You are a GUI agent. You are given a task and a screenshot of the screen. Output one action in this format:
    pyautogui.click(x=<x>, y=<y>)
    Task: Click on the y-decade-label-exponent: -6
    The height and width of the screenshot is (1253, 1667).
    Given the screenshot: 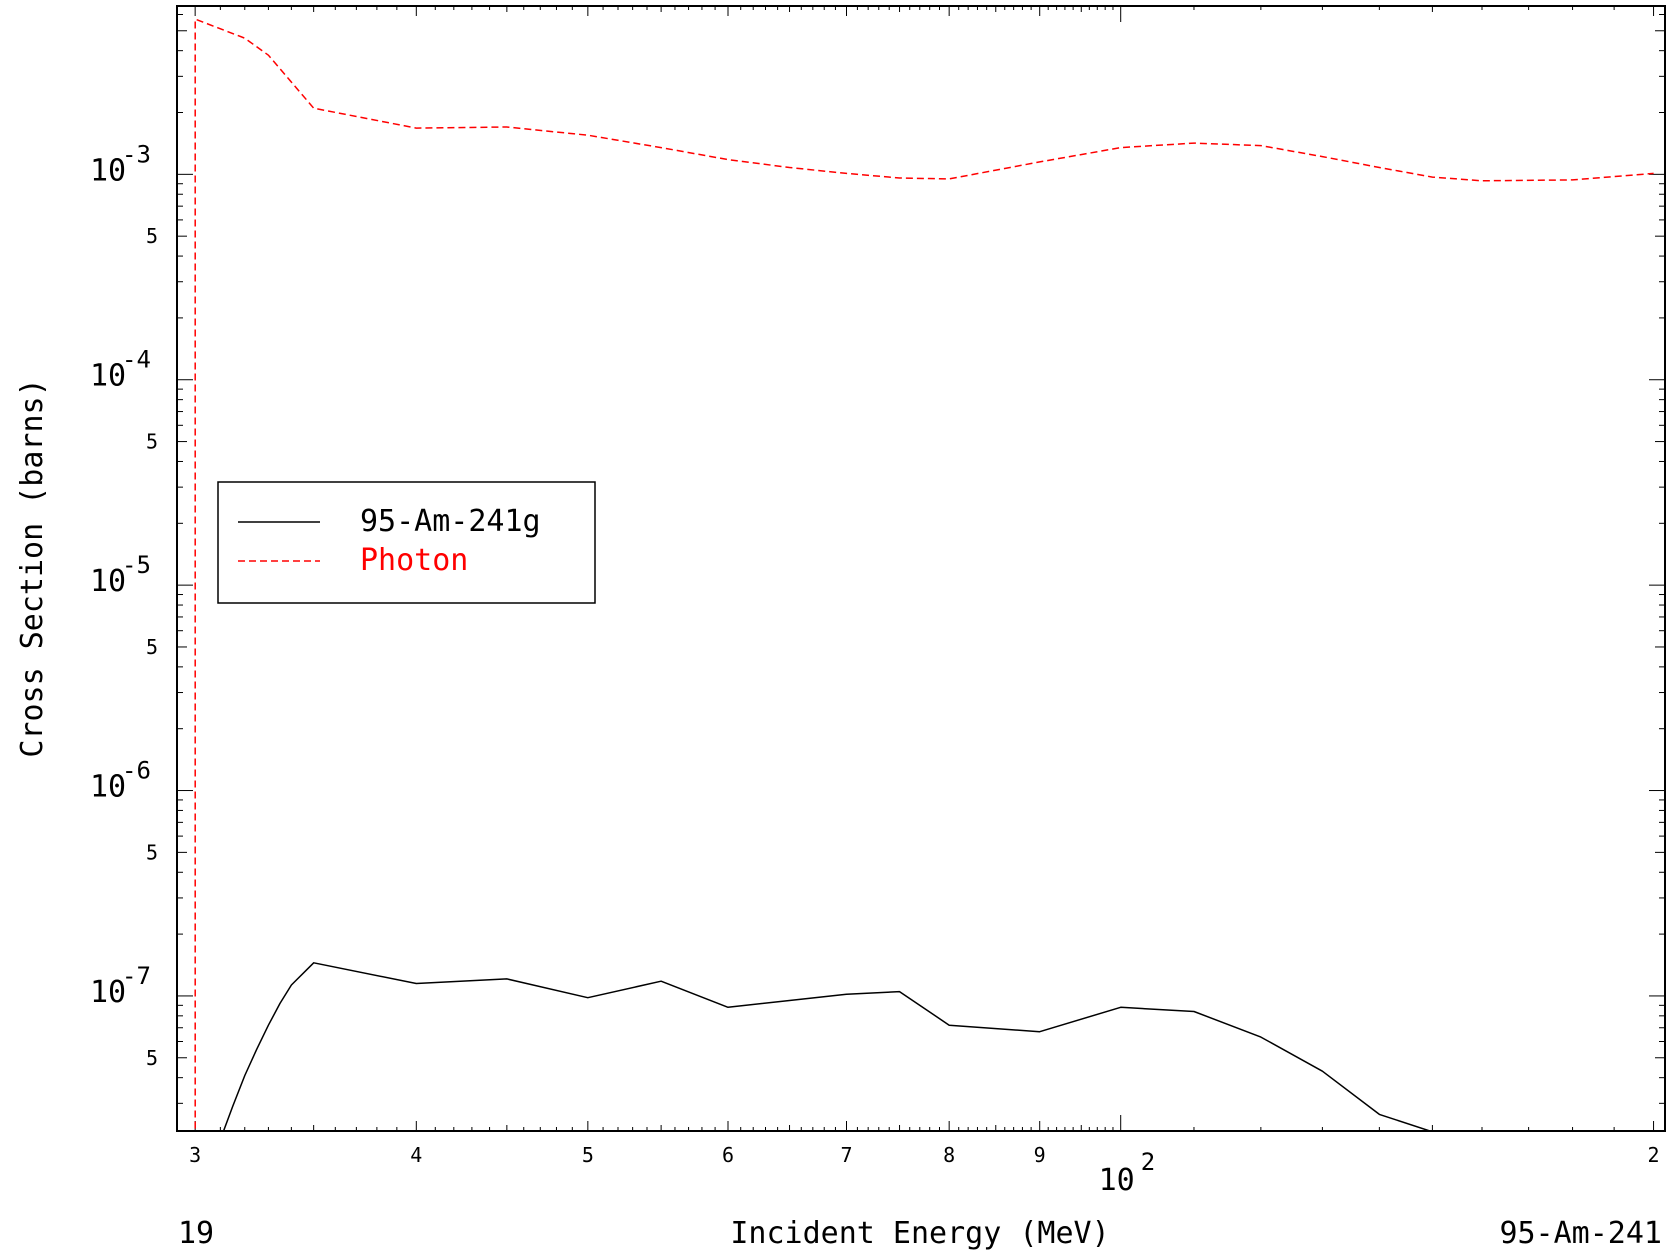 What is the action you would take?
    pyautogui.click(x=136, y=771)
    